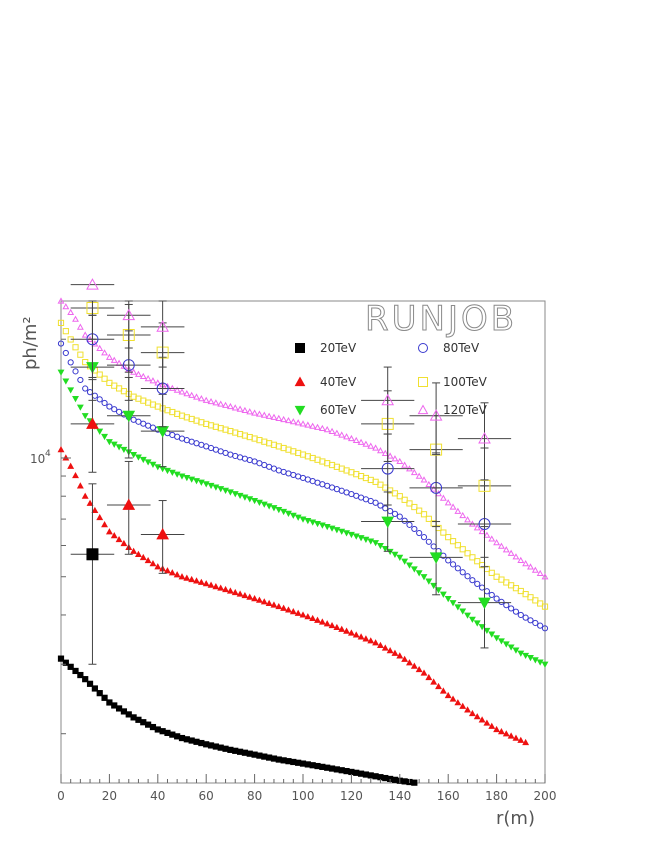 The width and height of the screenshot is (654, 846). Describe the element at coordinates (30, 343) in the screenshot. I see `y-axis-label: ph/m²` at that location.